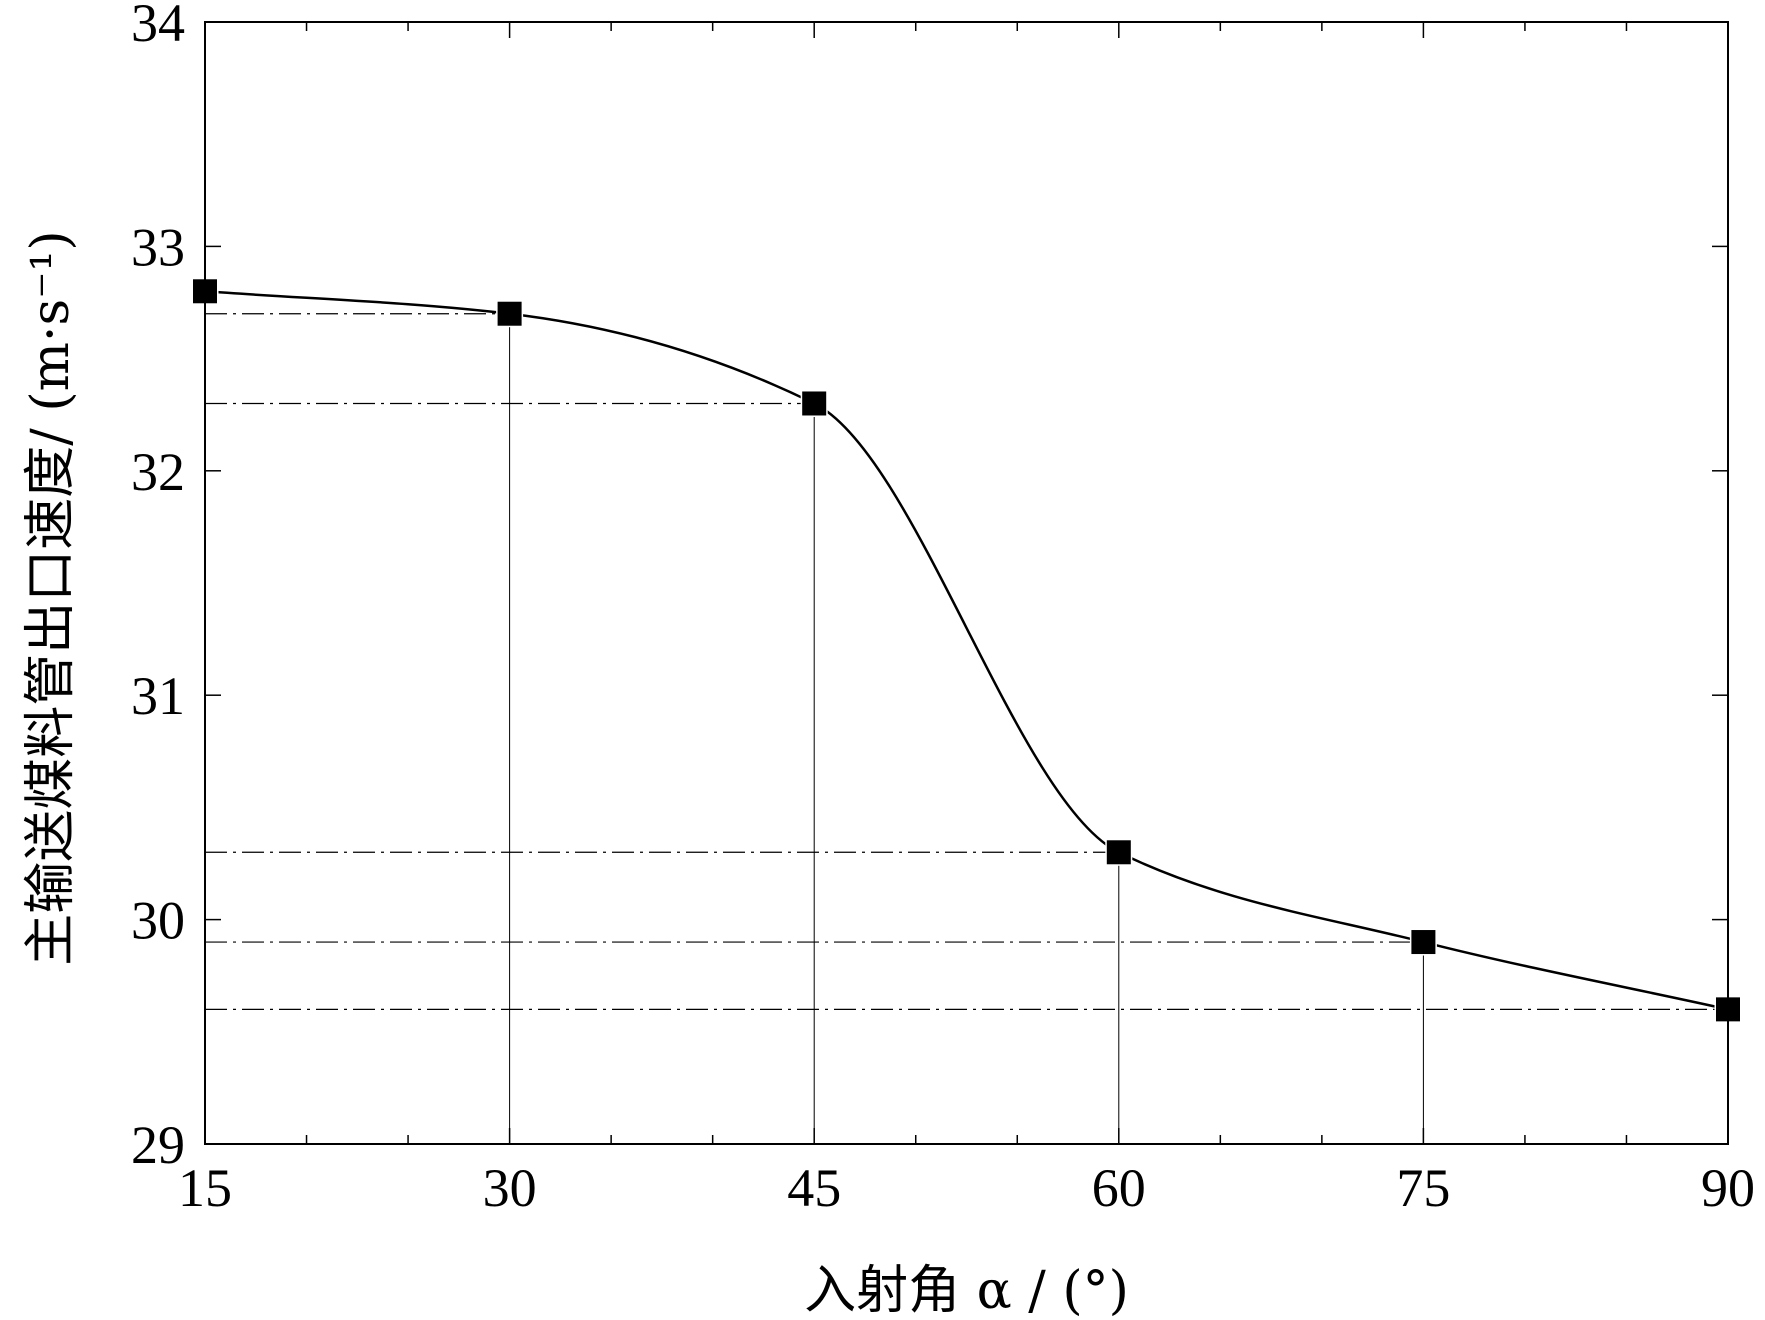 This screenshot has width=1765, height=1320. Describe the element at coordinates (158, 472) in the screenshot. I see `y-tick-label: 32` at that location.